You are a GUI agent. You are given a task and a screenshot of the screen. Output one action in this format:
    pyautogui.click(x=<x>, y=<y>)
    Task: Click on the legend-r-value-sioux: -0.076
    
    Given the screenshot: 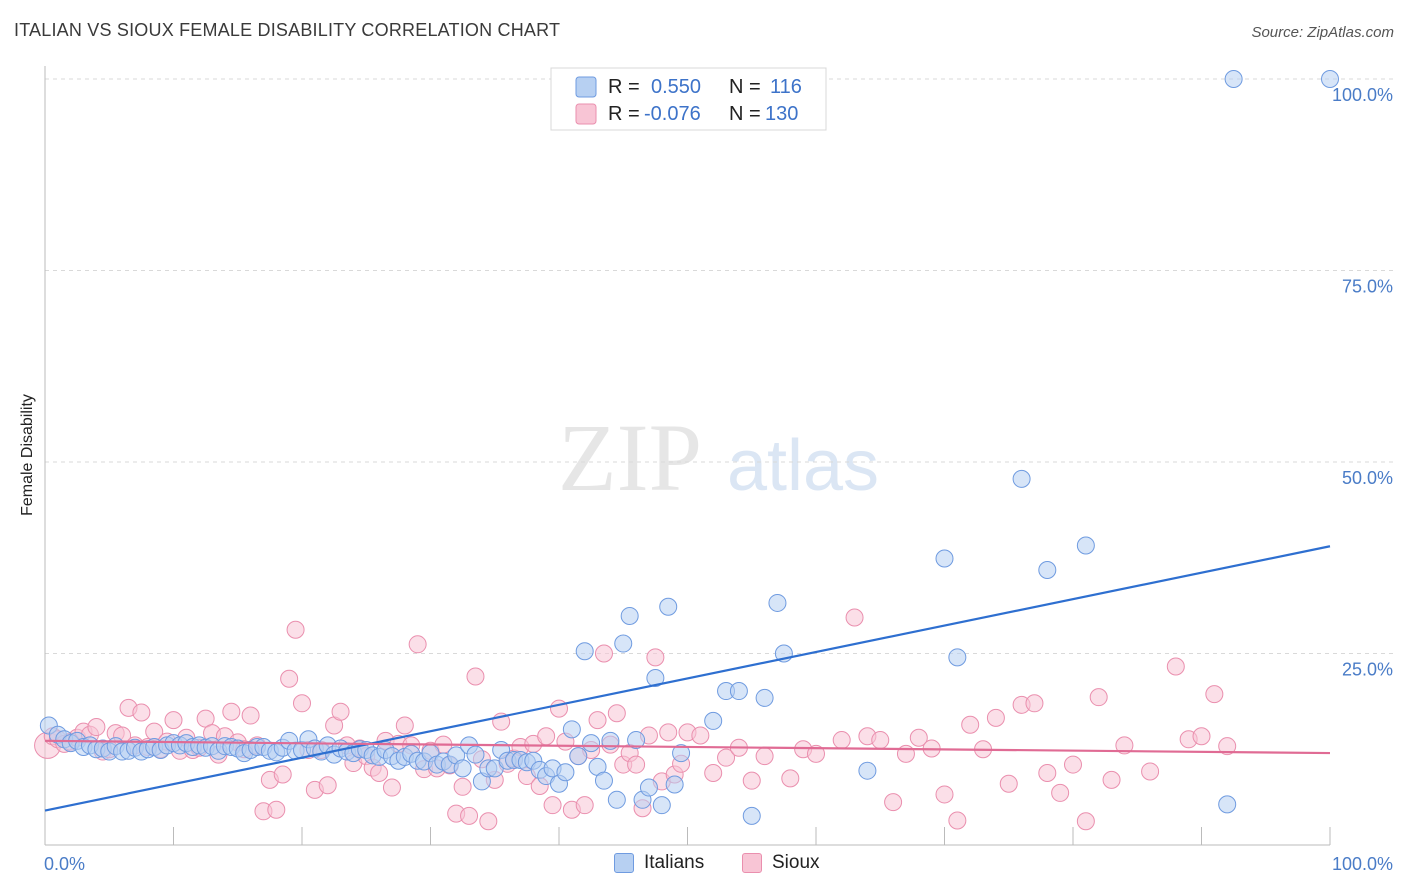 What is the action you would take?
    pyautogui.click(x=672, y=114)
    